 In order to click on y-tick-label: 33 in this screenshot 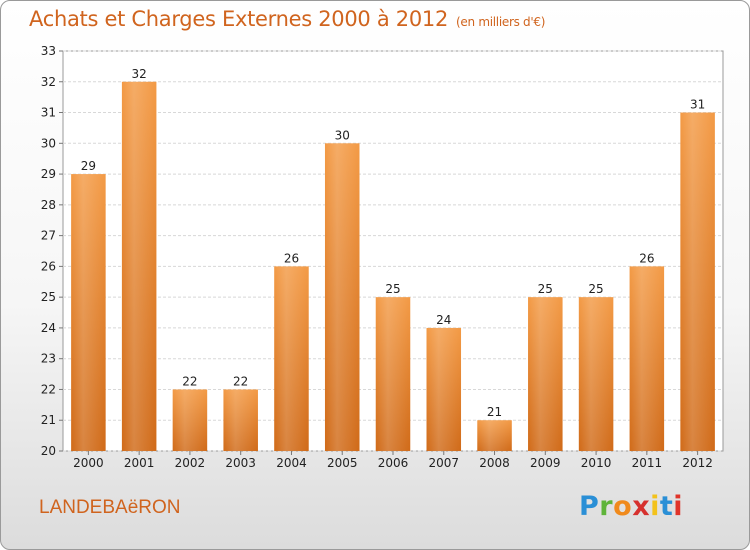, I will do `click(48, 51)`.